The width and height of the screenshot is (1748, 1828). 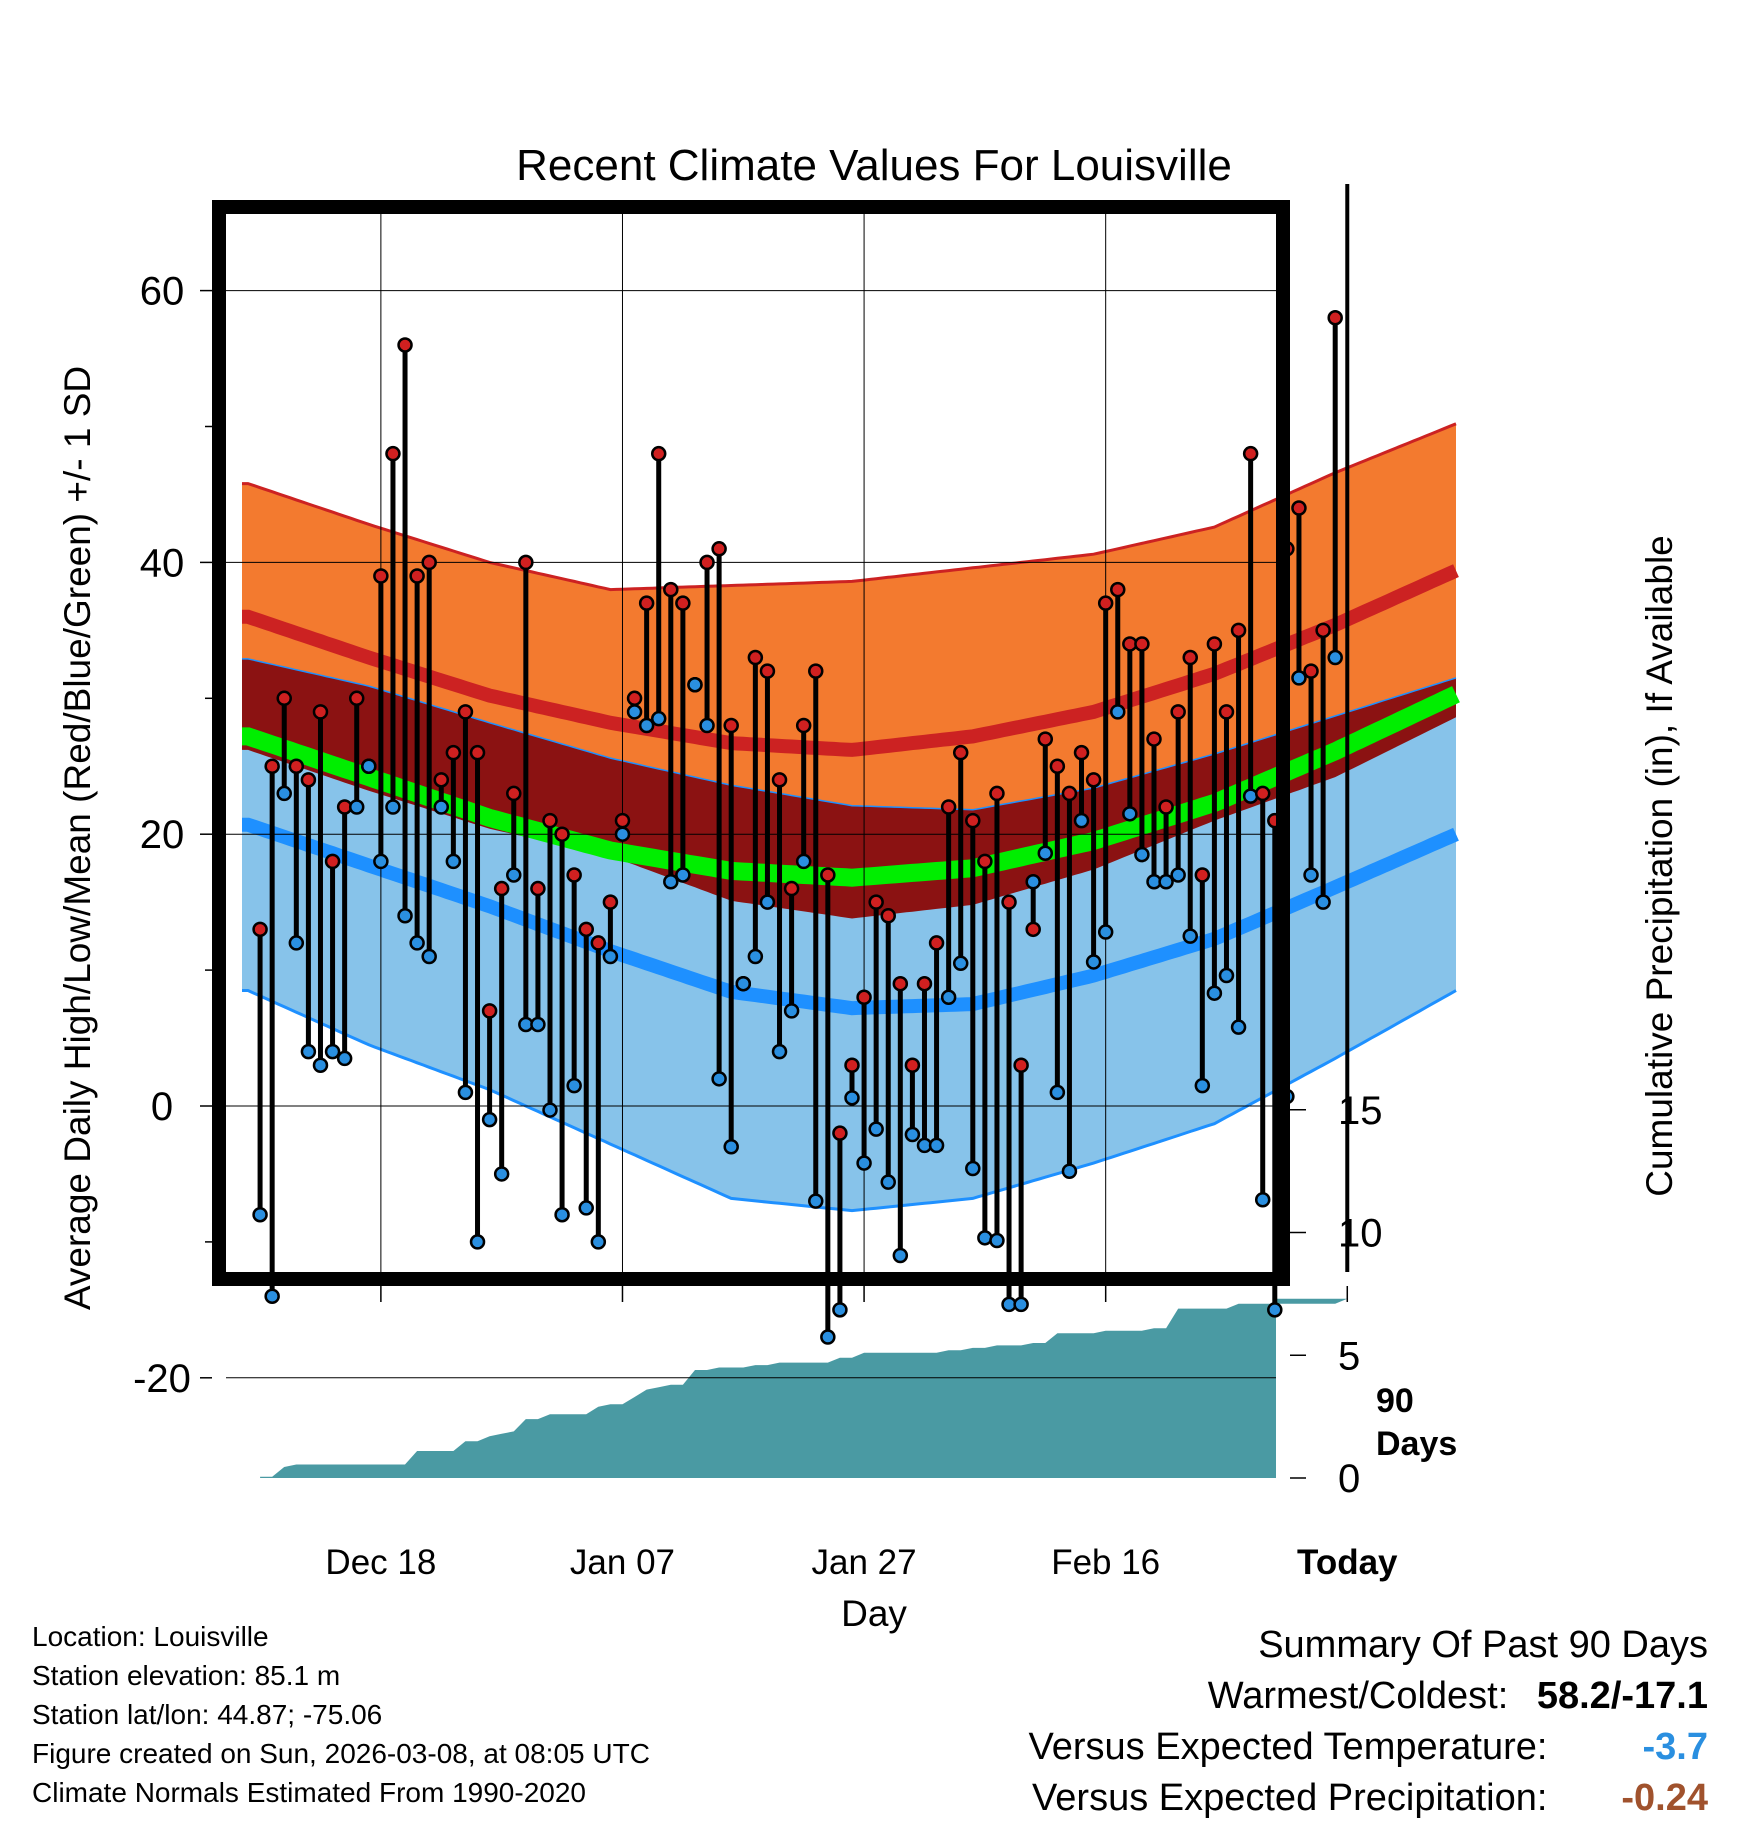 What do you see at coordinates (186, 1675) in the screenshot?
I see `elevation-text: Station elevation: 85.1 m` at bounding box center [186, 1675].